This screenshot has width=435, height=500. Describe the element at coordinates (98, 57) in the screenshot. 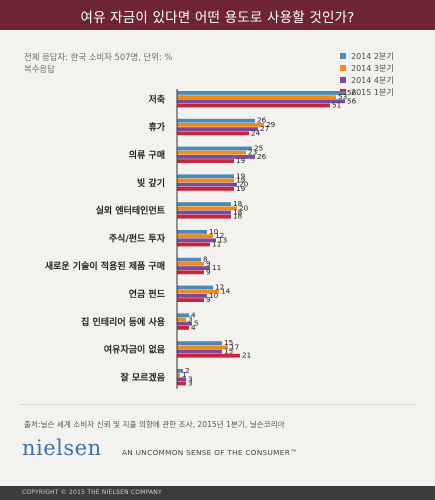

I see `respondent-note: 전체 응답자: 한국 소비자 507명, 단위: %` at that location.